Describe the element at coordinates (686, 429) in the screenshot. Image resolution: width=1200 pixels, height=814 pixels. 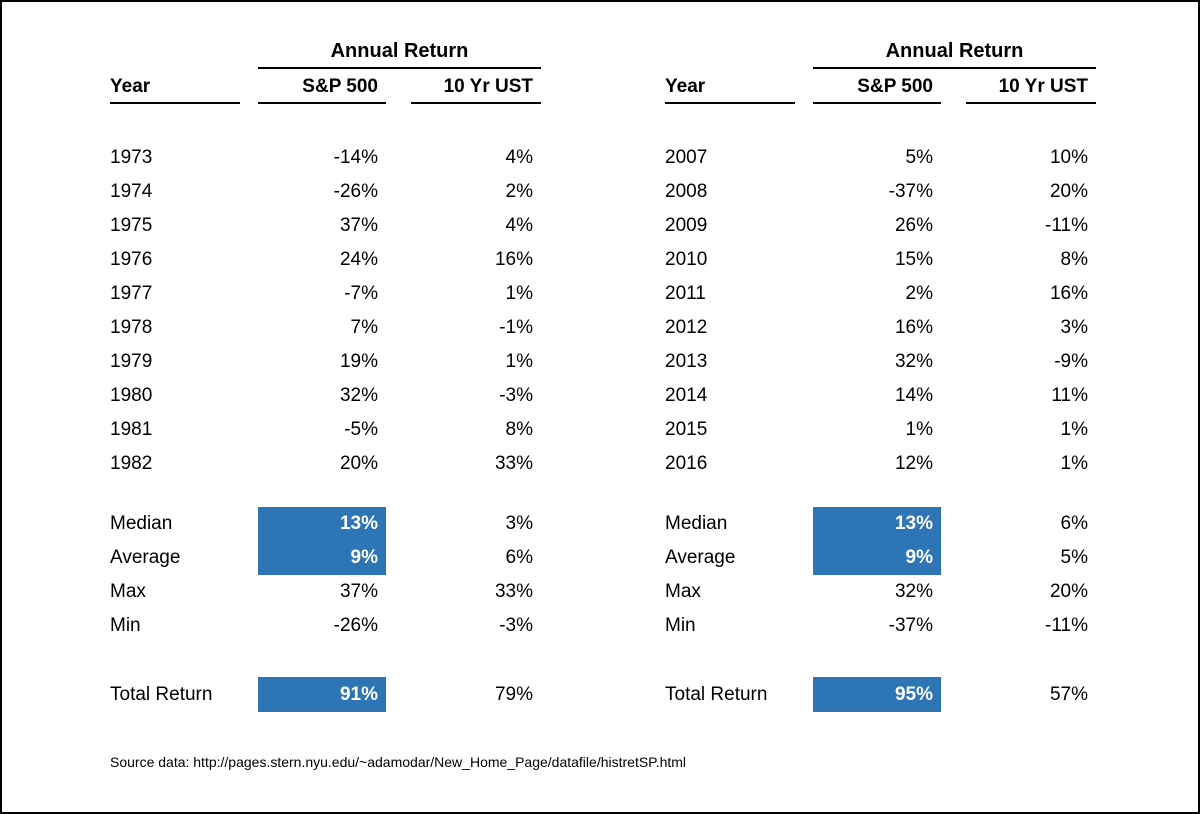
I see `year-cell: 2015` at that location.